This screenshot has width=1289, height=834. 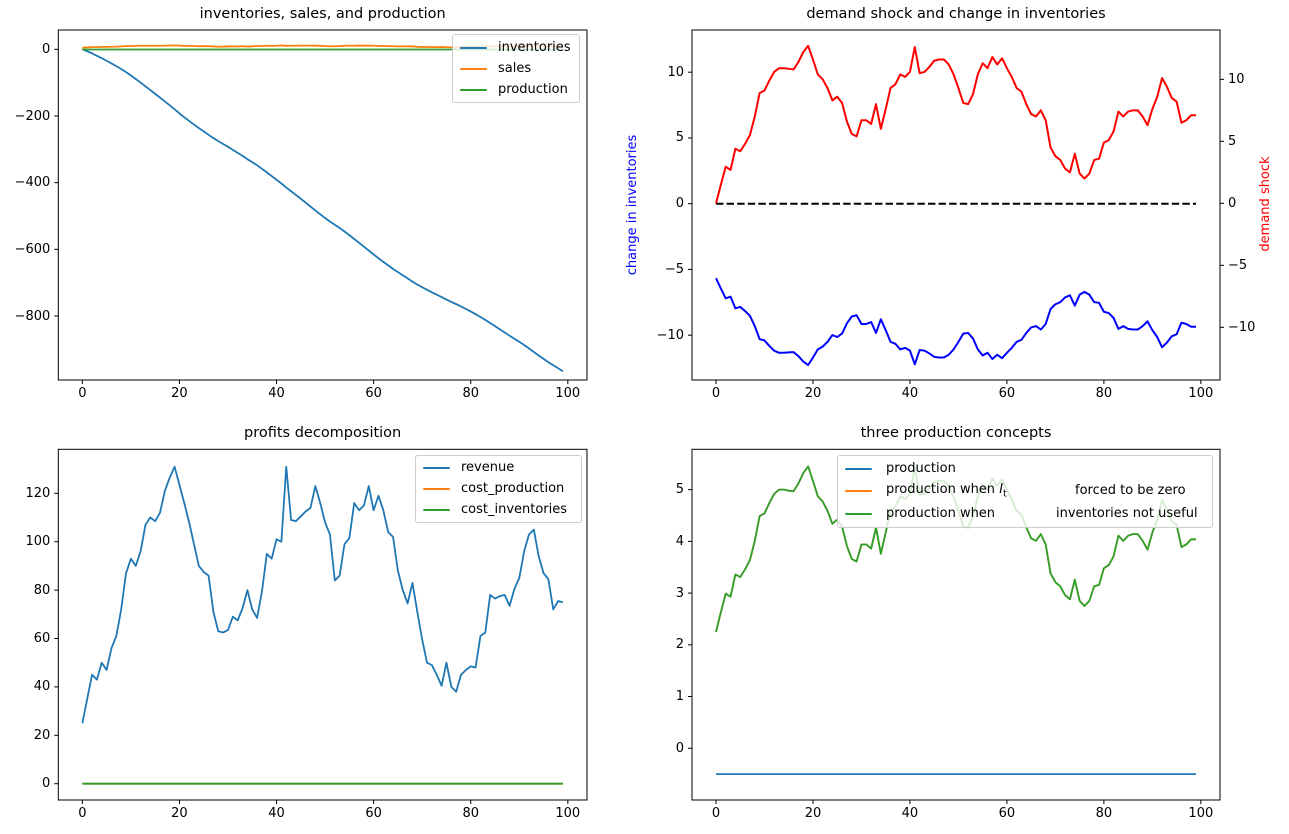 What do you see at coordinates (941, 514) in the screenshot?
I see `legend-label: production when` at bounding box center [941, 514].